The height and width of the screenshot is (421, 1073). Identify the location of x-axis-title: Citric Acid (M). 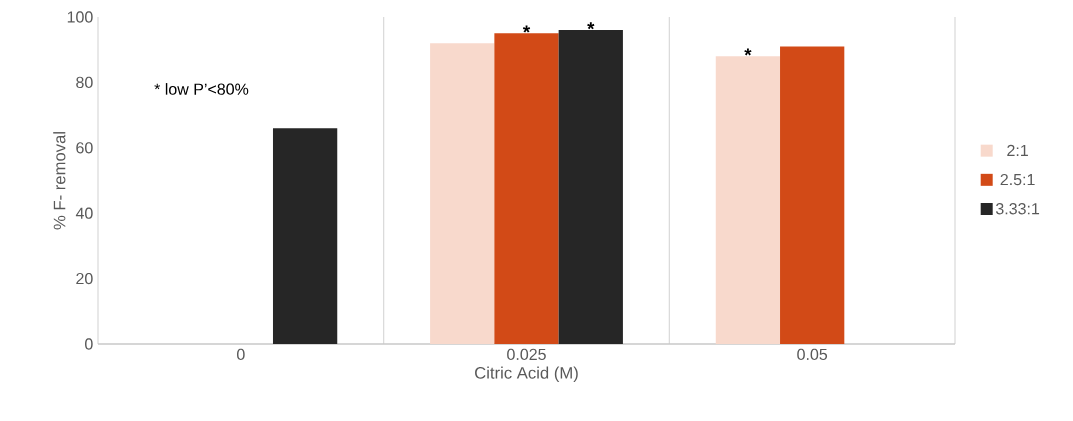
(526, 374).